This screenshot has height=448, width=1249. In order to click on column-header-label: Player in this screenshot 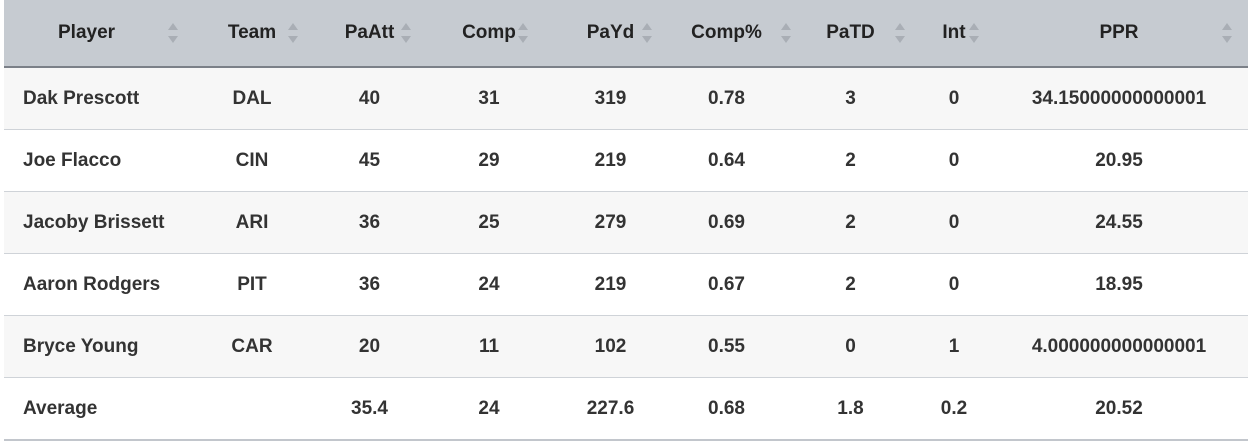, I will do `click(87, 32)`.